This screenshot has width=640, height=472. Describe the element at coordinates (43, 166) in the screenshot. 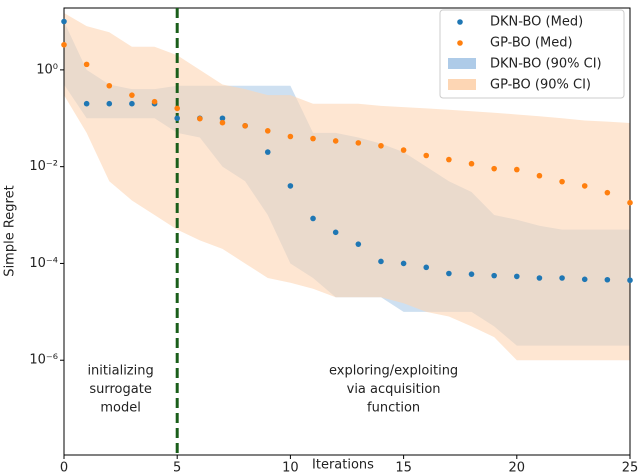

I see `y-tick-label: 10⁻²` at that location.